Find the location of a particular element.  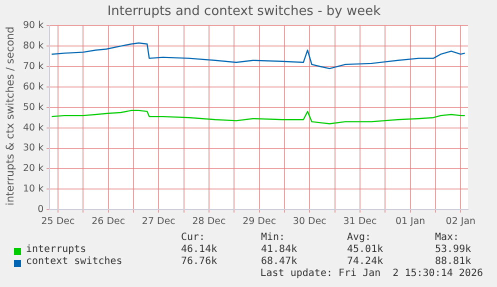

x-tick-label: 29 Dec is located at coordinates (259, 221).